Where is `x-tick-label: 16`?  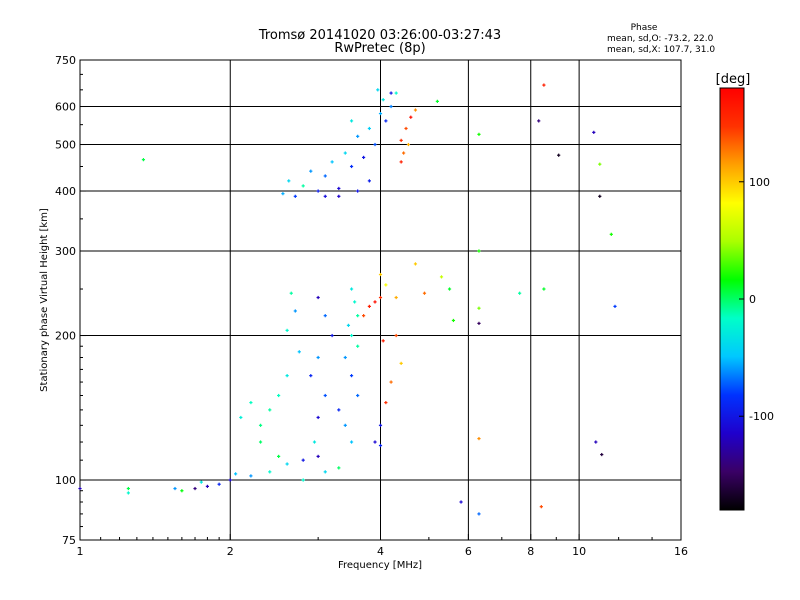 x-tick-label: 16 is located at coordinates (681, 551).